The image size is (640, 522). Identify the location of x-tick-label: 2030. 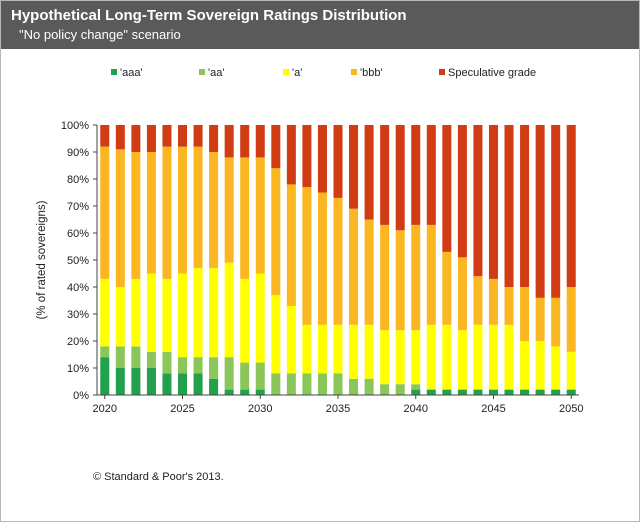
(260, 409).